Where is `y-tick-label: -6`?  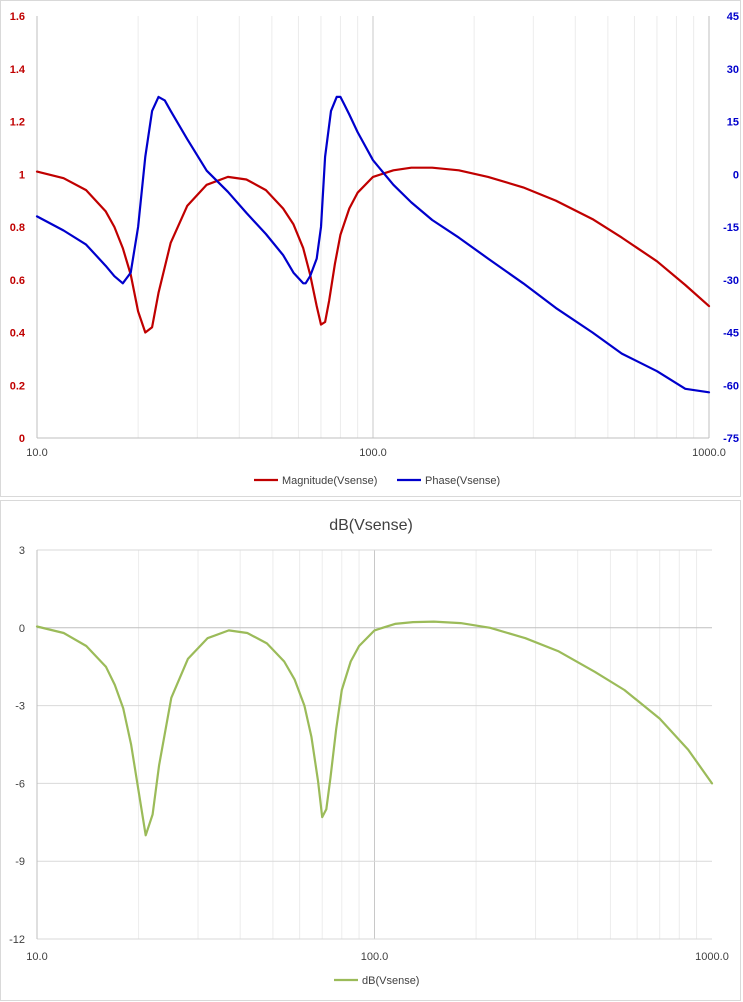 y-tick-label: -6 is located at coordinates (20, 784).